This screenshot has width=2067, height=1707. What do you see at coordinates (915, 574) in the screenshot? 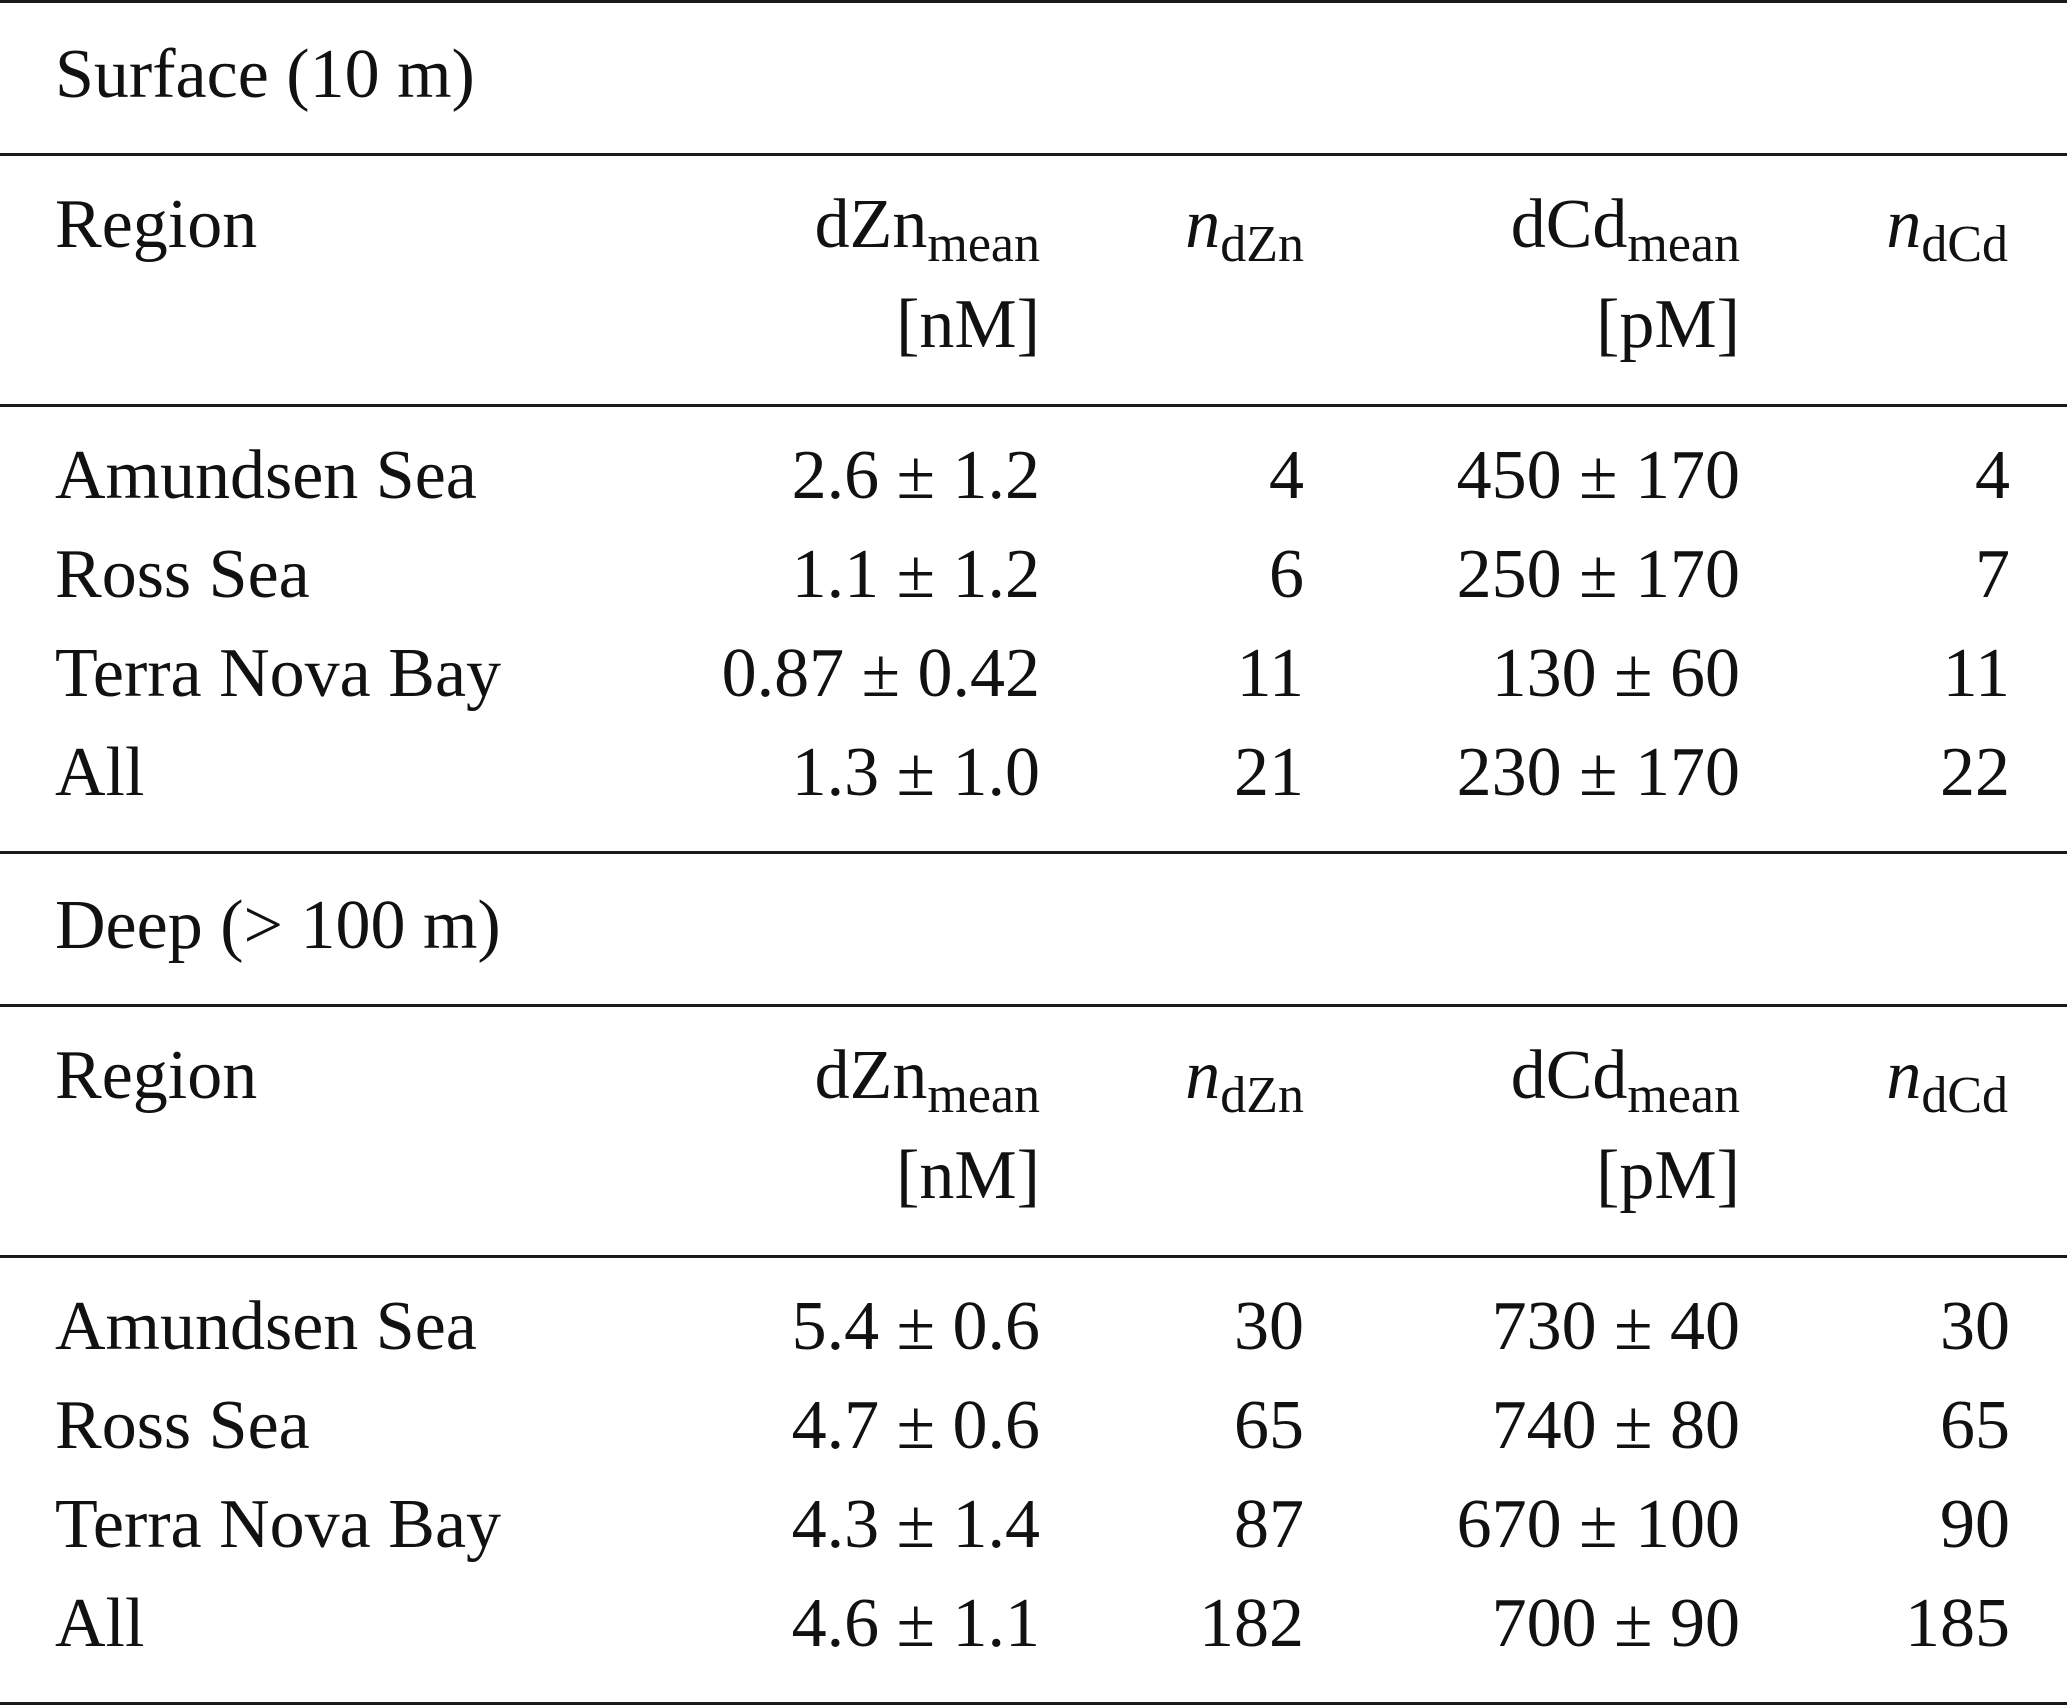
I see `dzn-cell: 1.1 ± 1.2` at bounding box center [915, 574].